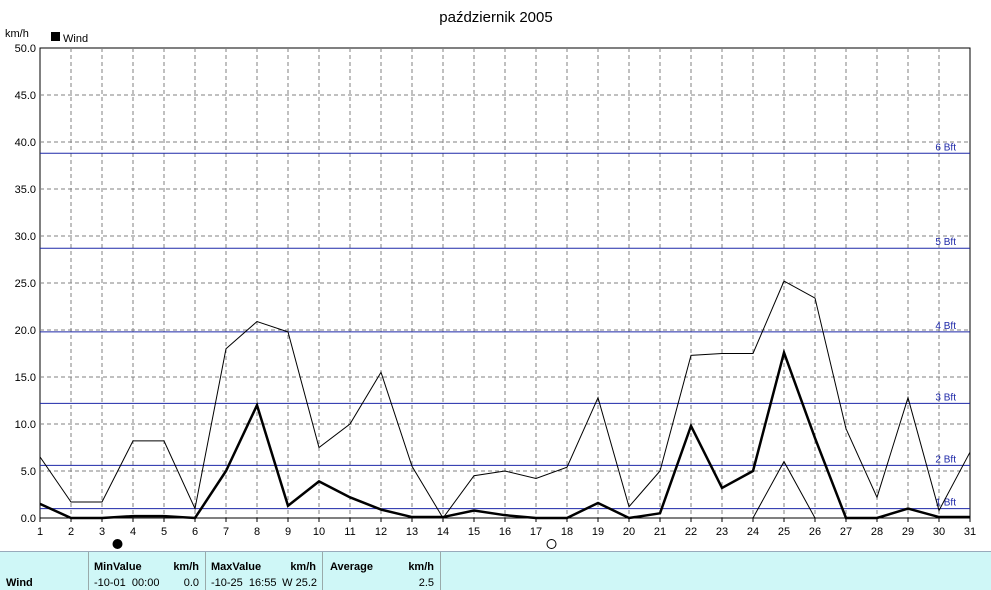  Describe the element at coordinates (25, 49) in the screenshot. I see `y-tick-label: 50.0` at that location.